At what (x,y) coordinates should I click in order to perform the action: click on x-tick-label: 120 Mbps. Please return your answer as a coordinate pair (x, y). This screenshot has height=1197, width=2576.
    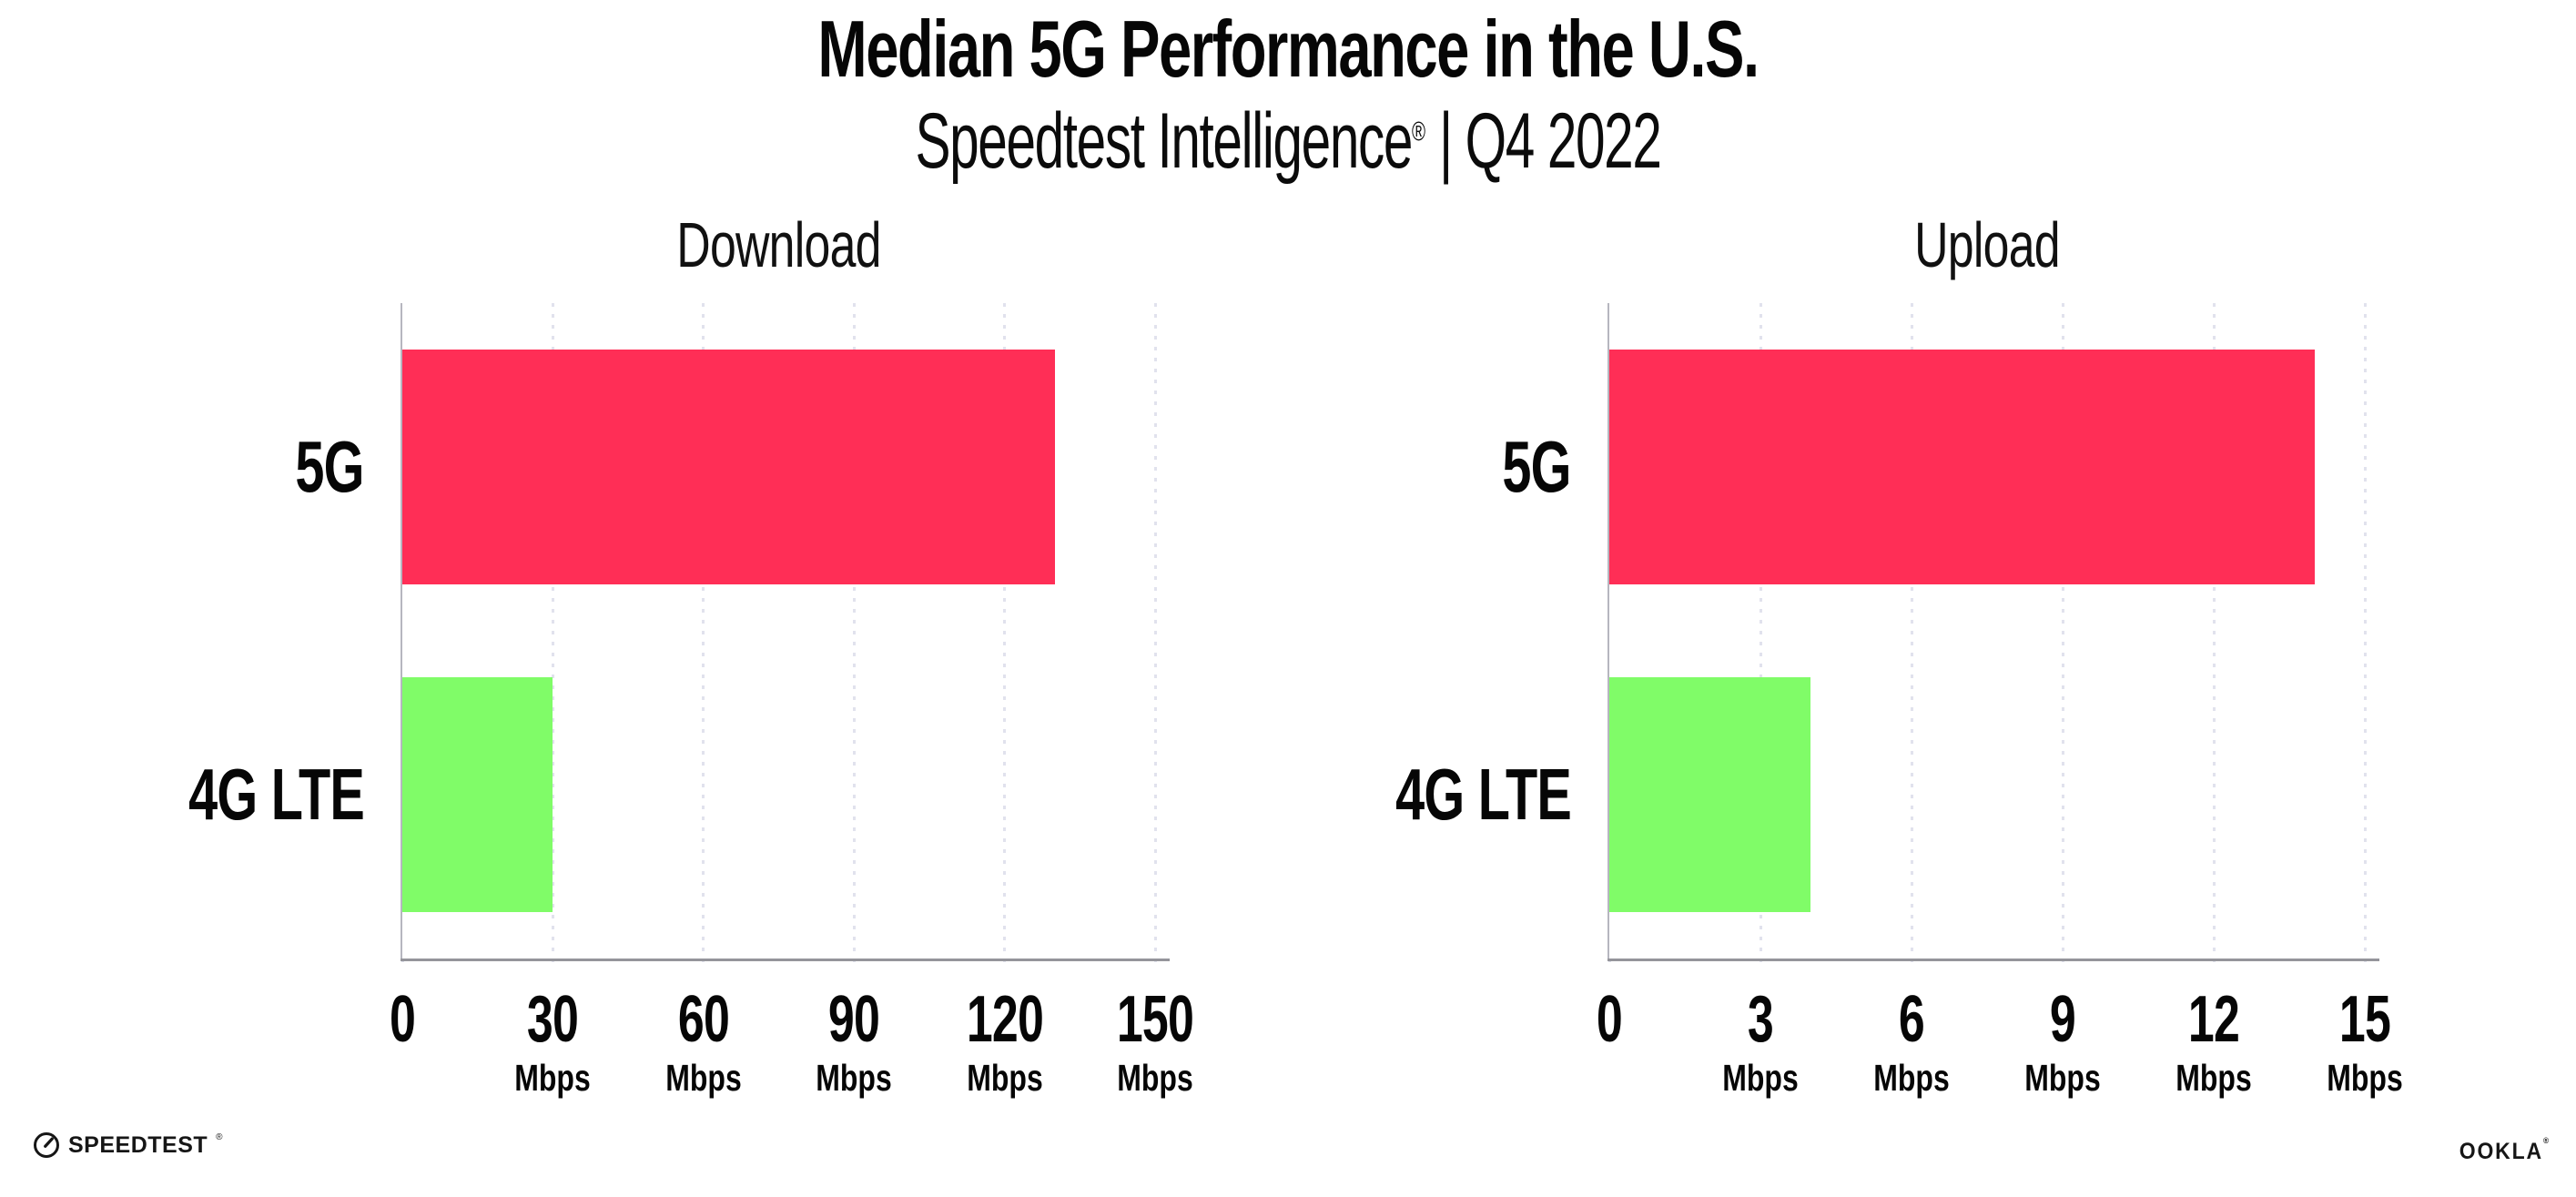
    Looking at the image, I should click on (1005, 1041).